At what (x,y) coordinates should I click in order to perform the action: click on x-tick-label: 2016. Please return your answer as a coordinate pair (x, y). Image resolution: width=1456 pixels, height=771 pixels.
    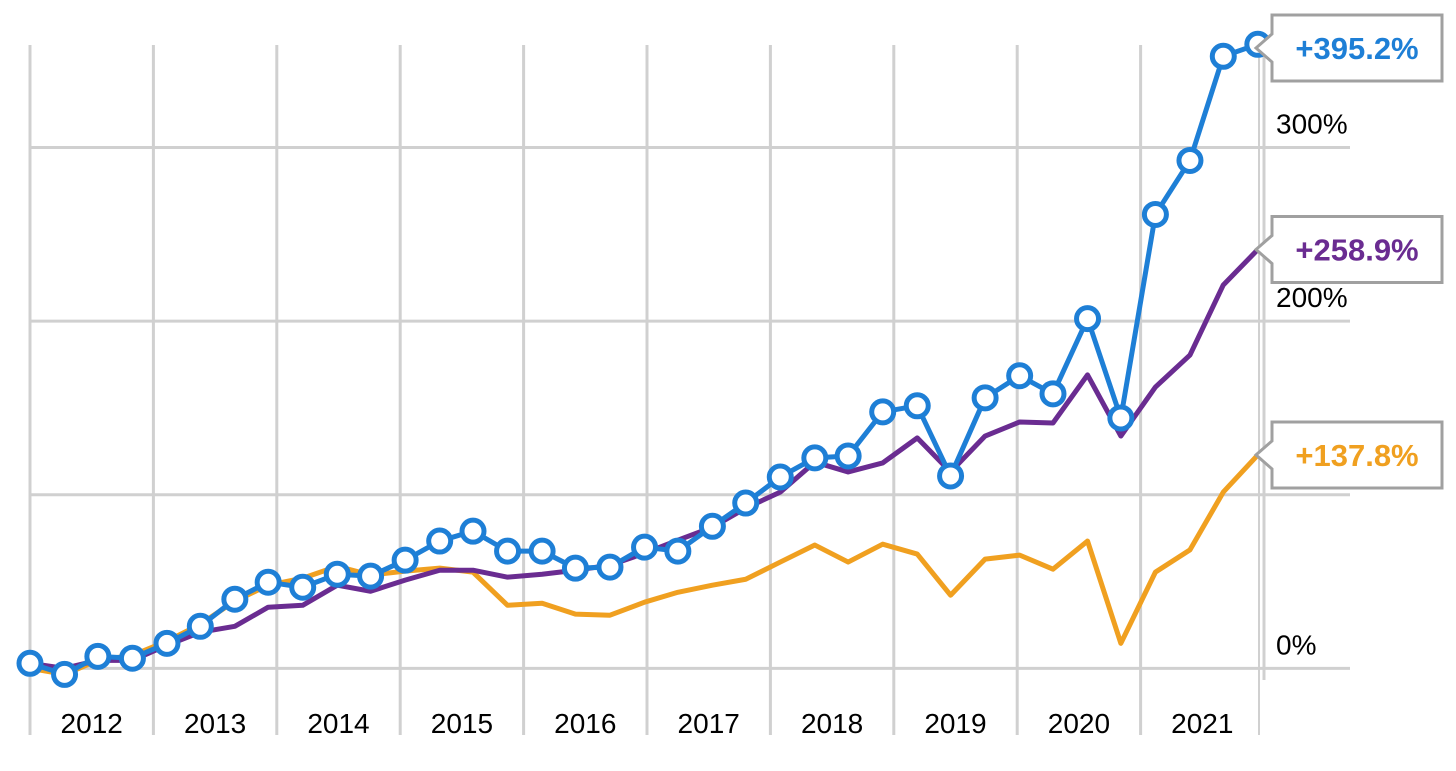
    Looking at the image, I should click on (585, 723).